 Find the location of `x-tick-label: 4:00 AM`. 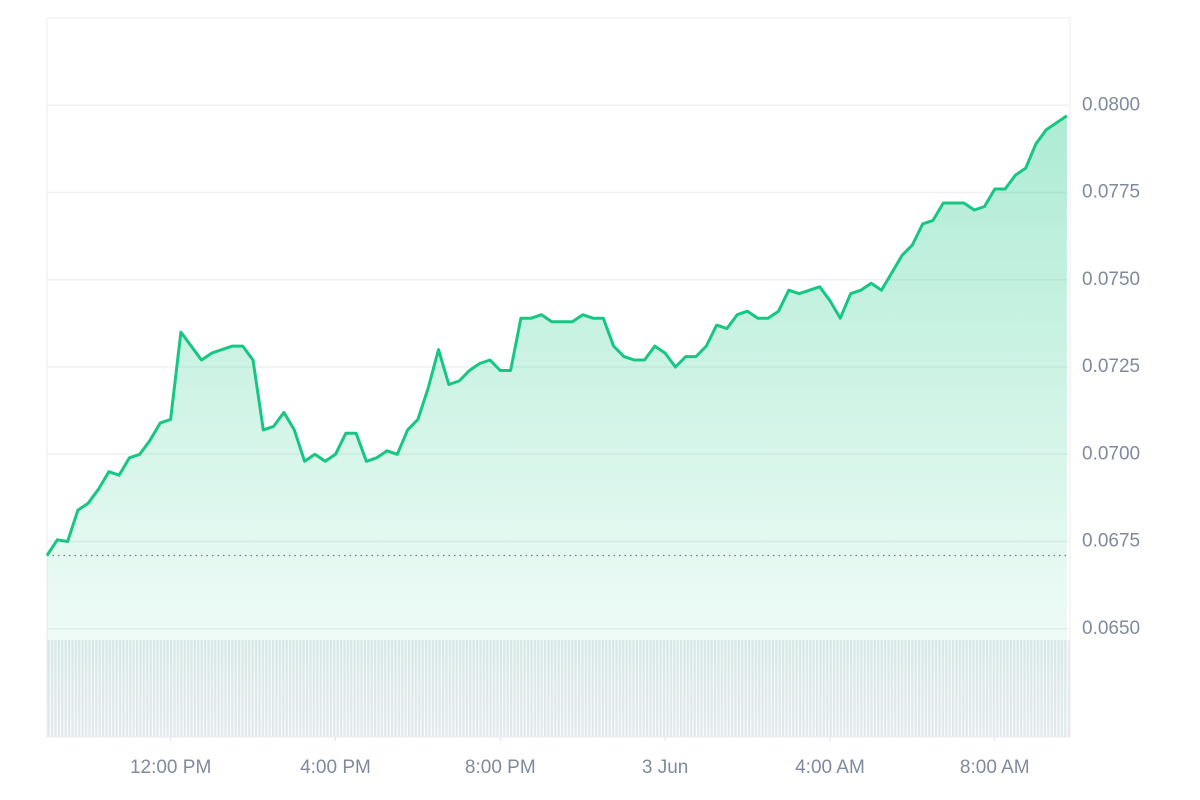

x-tick-label: 4:00 AM is located at coordinates (830, 767).